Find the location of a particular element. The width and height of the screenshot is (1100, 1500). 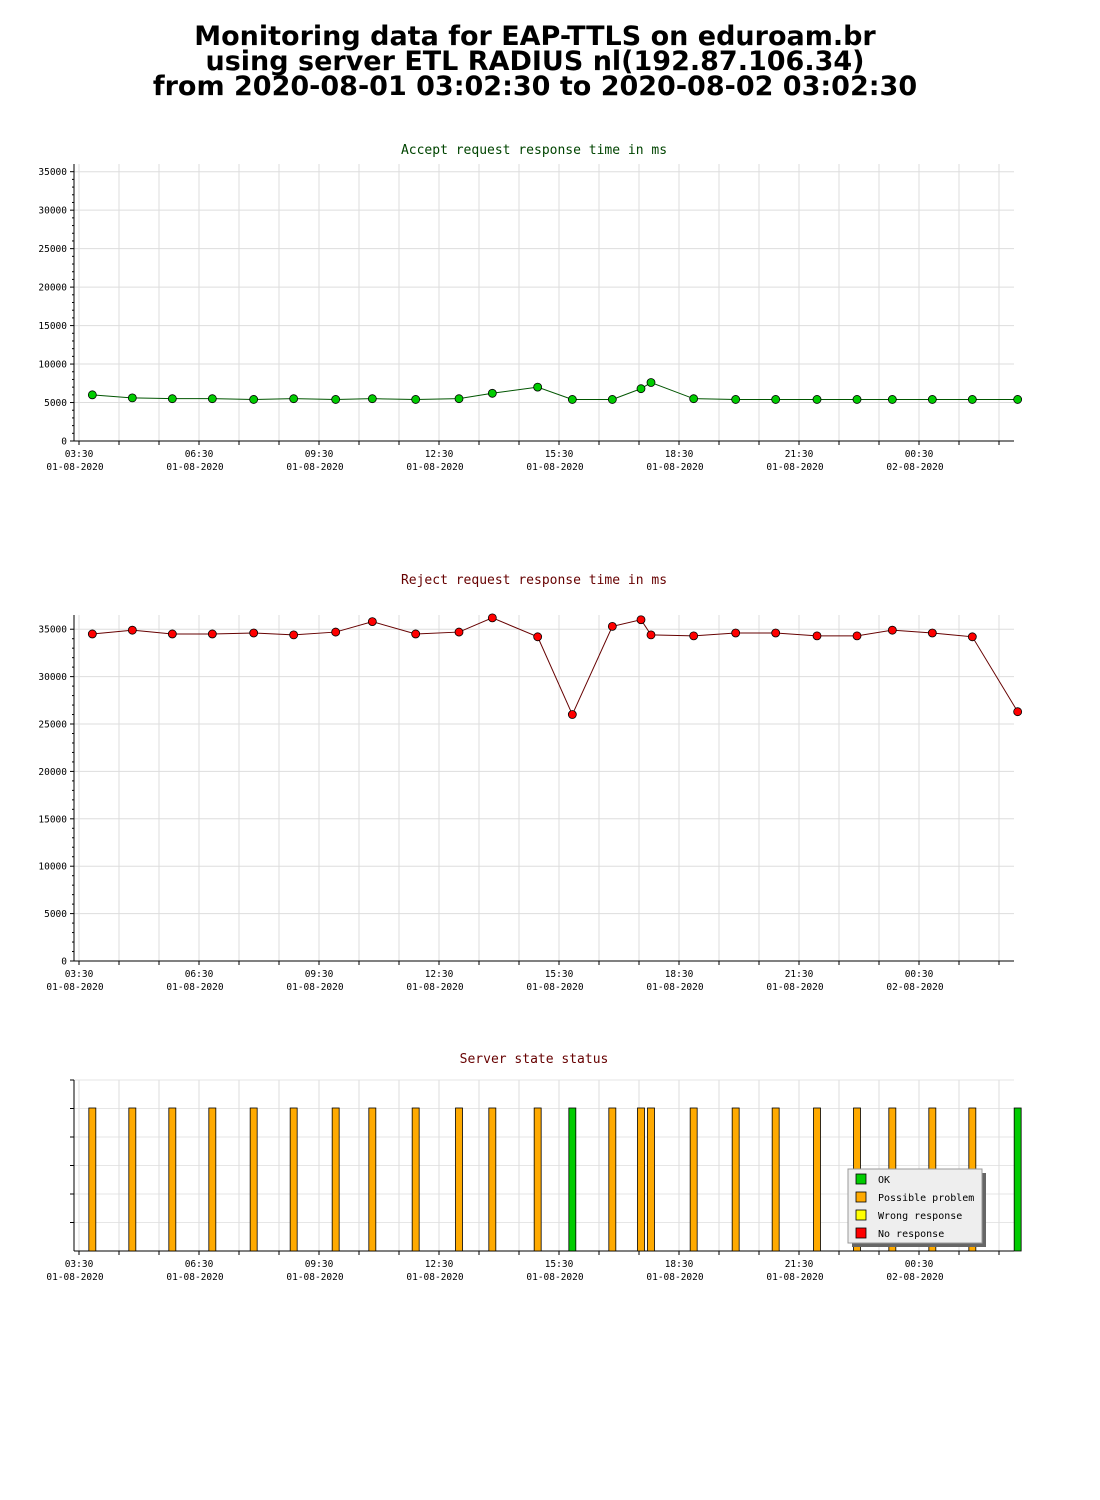

legend-label: Possible problem is located at coordinates (926, 1198).